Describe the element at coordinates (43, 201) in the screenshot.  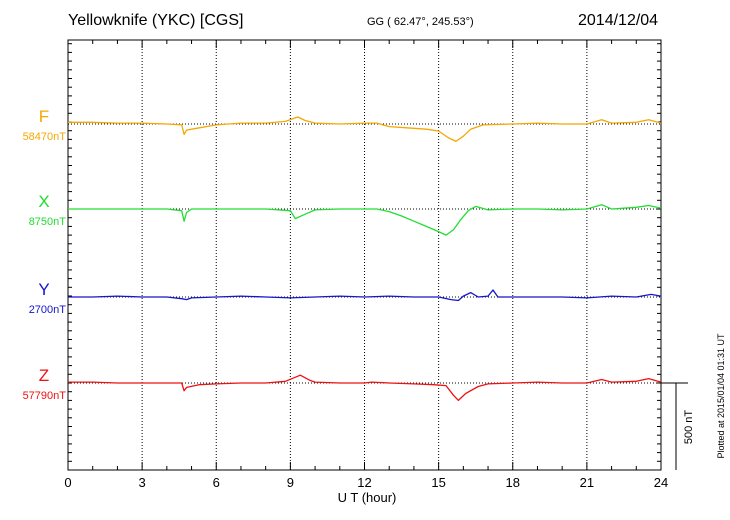
I see `series-name-label: X` at that location.